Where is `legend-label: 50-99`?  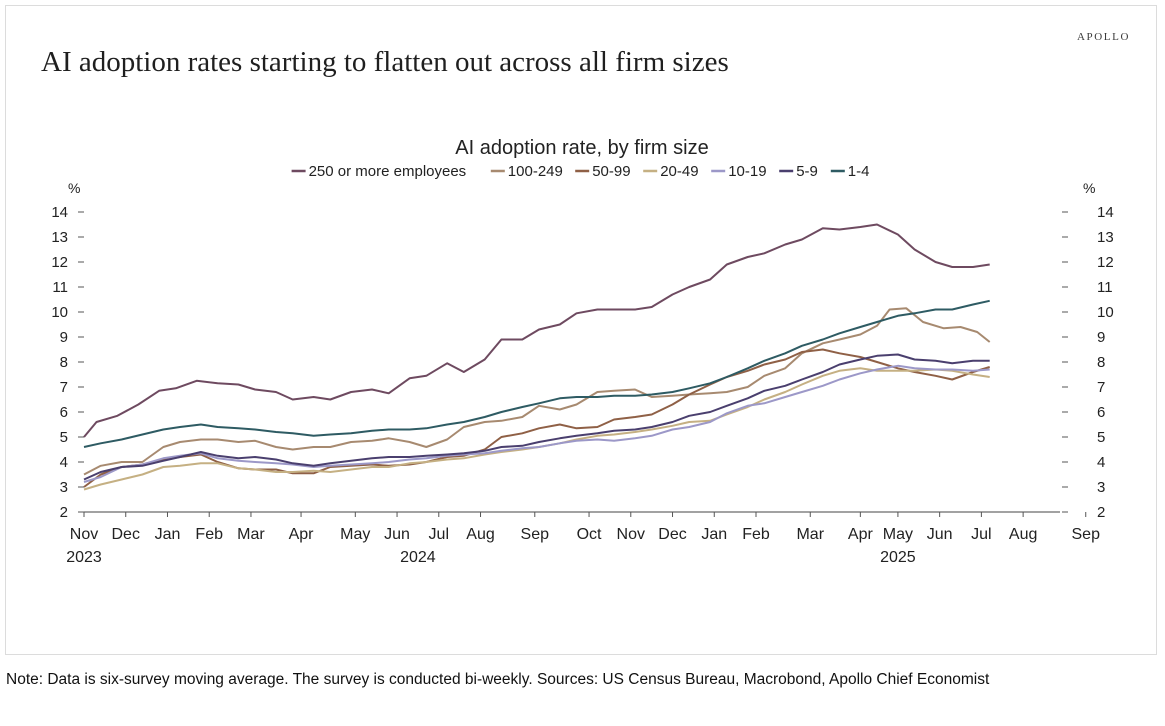 legend-label: 50-99 is located at coordinates (611, 171).